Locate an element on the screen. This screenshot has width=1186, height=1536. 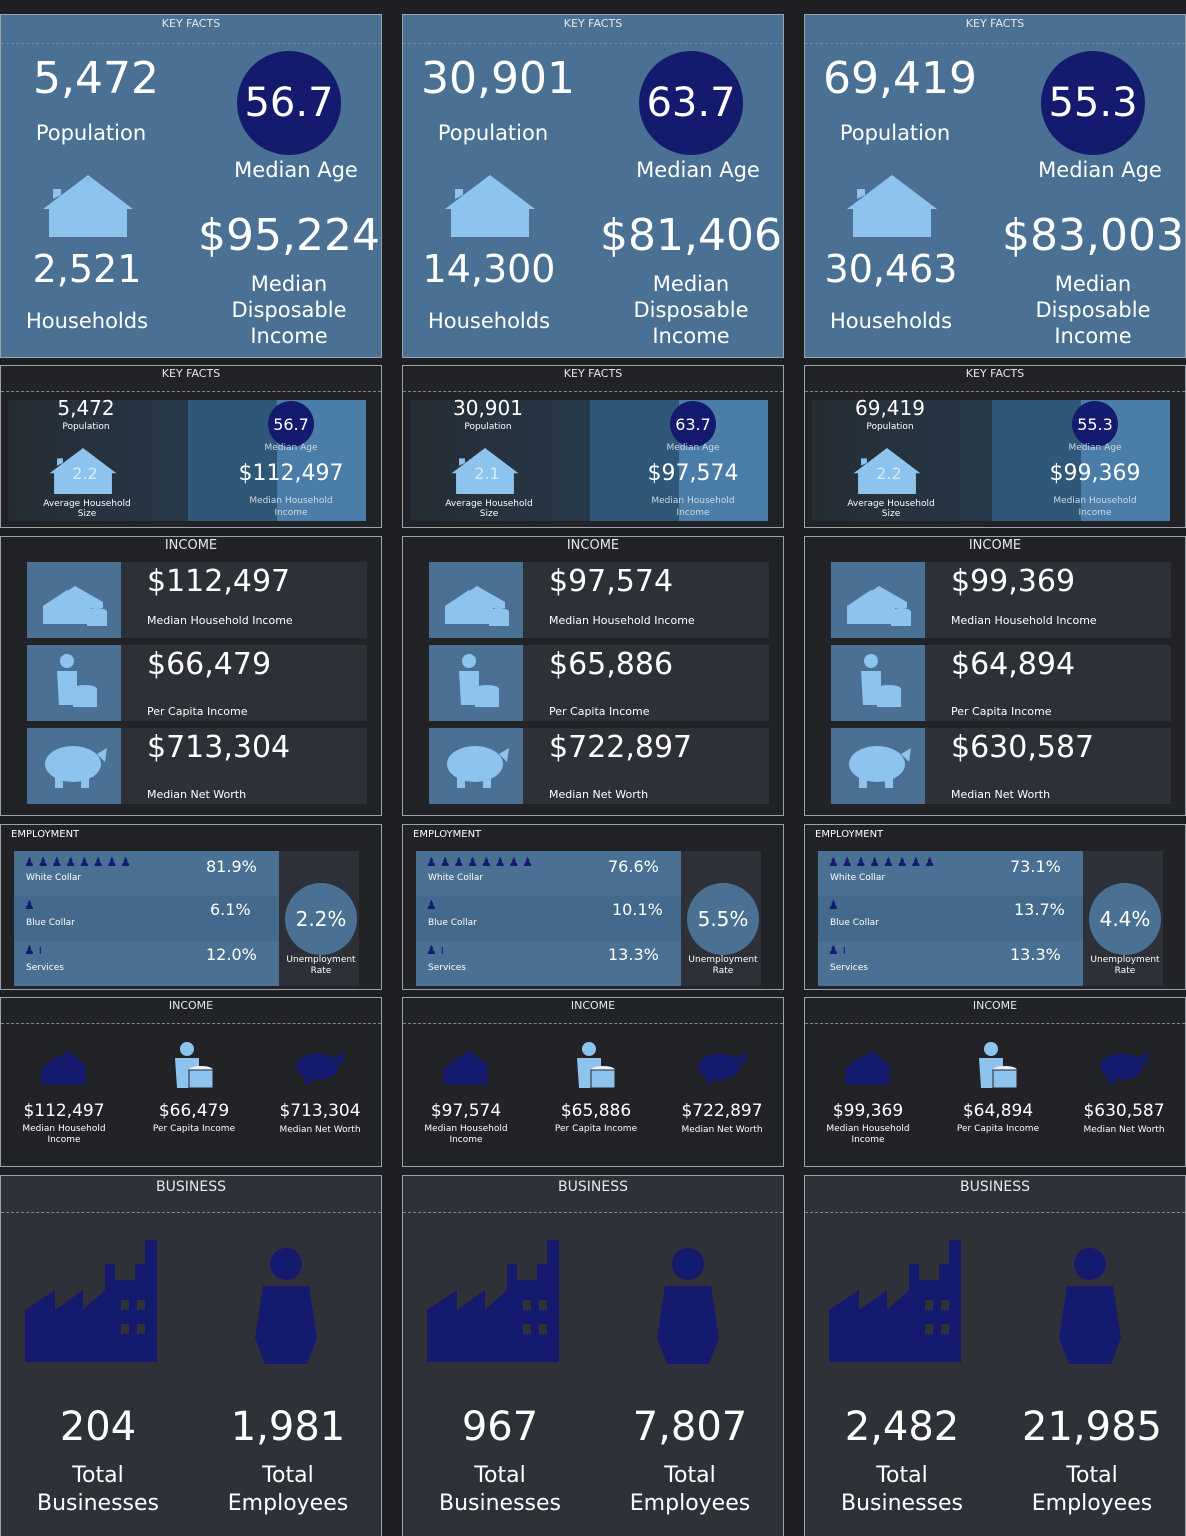
blue-collar-value: 13.7% is located at coordinates (1039, 909).